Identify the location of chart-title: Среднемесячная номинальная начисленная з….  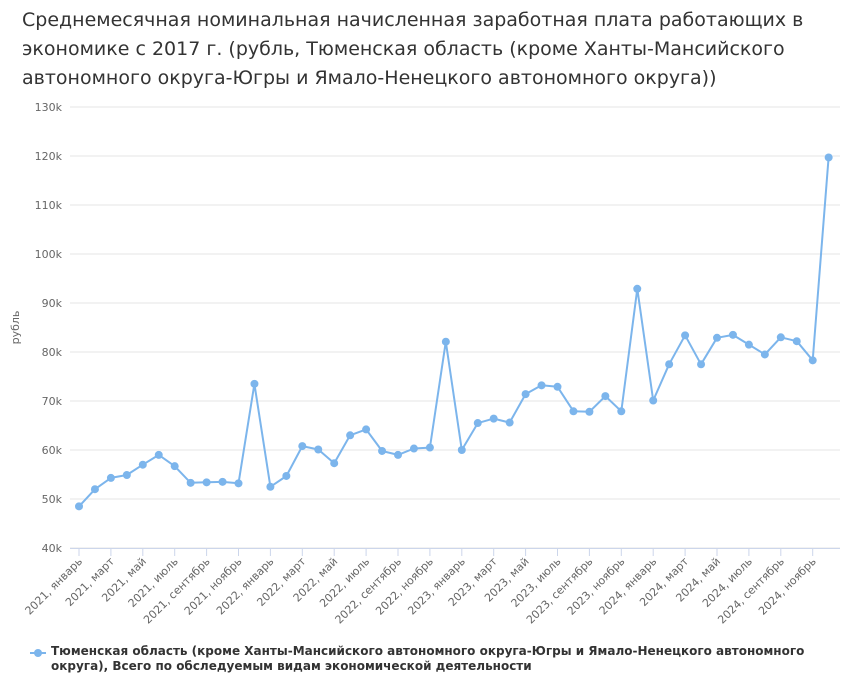
(413, 49).